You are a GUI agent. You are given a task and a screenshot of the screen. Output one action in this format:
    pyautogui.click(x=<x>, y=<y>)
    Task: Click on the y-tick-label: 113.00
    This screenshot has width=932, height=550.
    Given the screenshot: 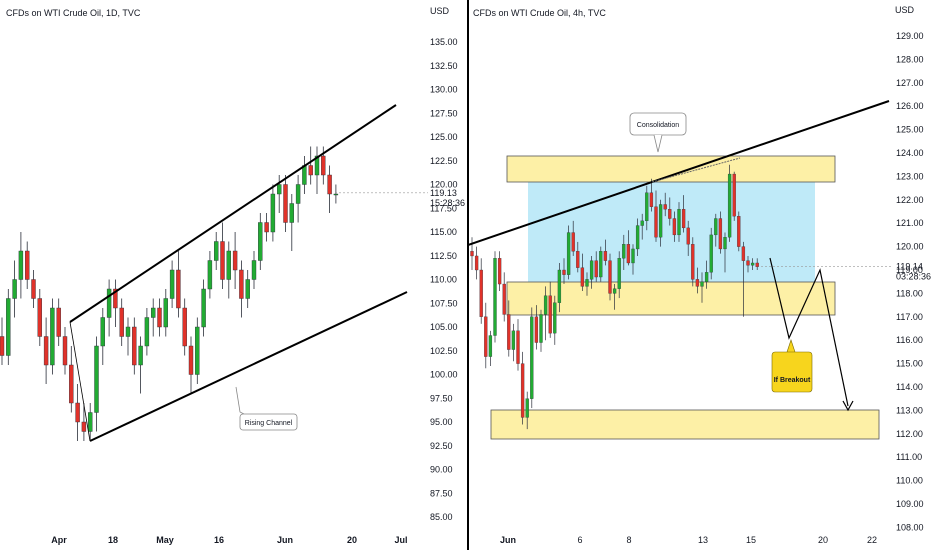 What is the action you would take?
    pyautogui.click(x=909, y=410)
    